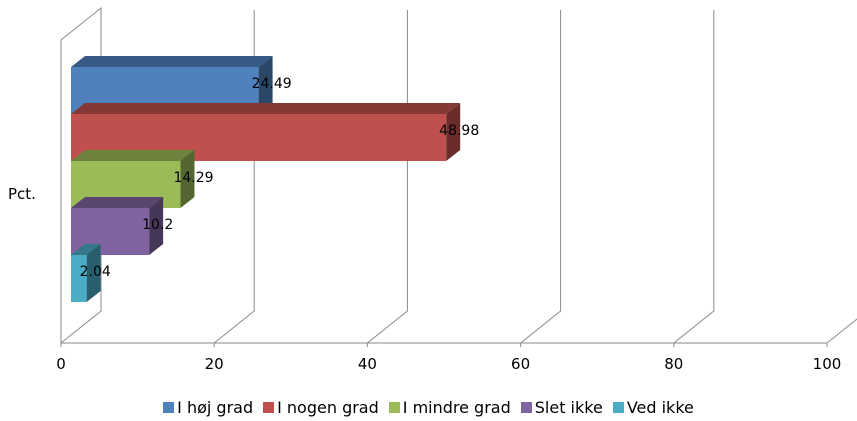  Describe the element at coordinates (660, 407) in the screenshot. I see `legend-label: Ved ikke` at that location.